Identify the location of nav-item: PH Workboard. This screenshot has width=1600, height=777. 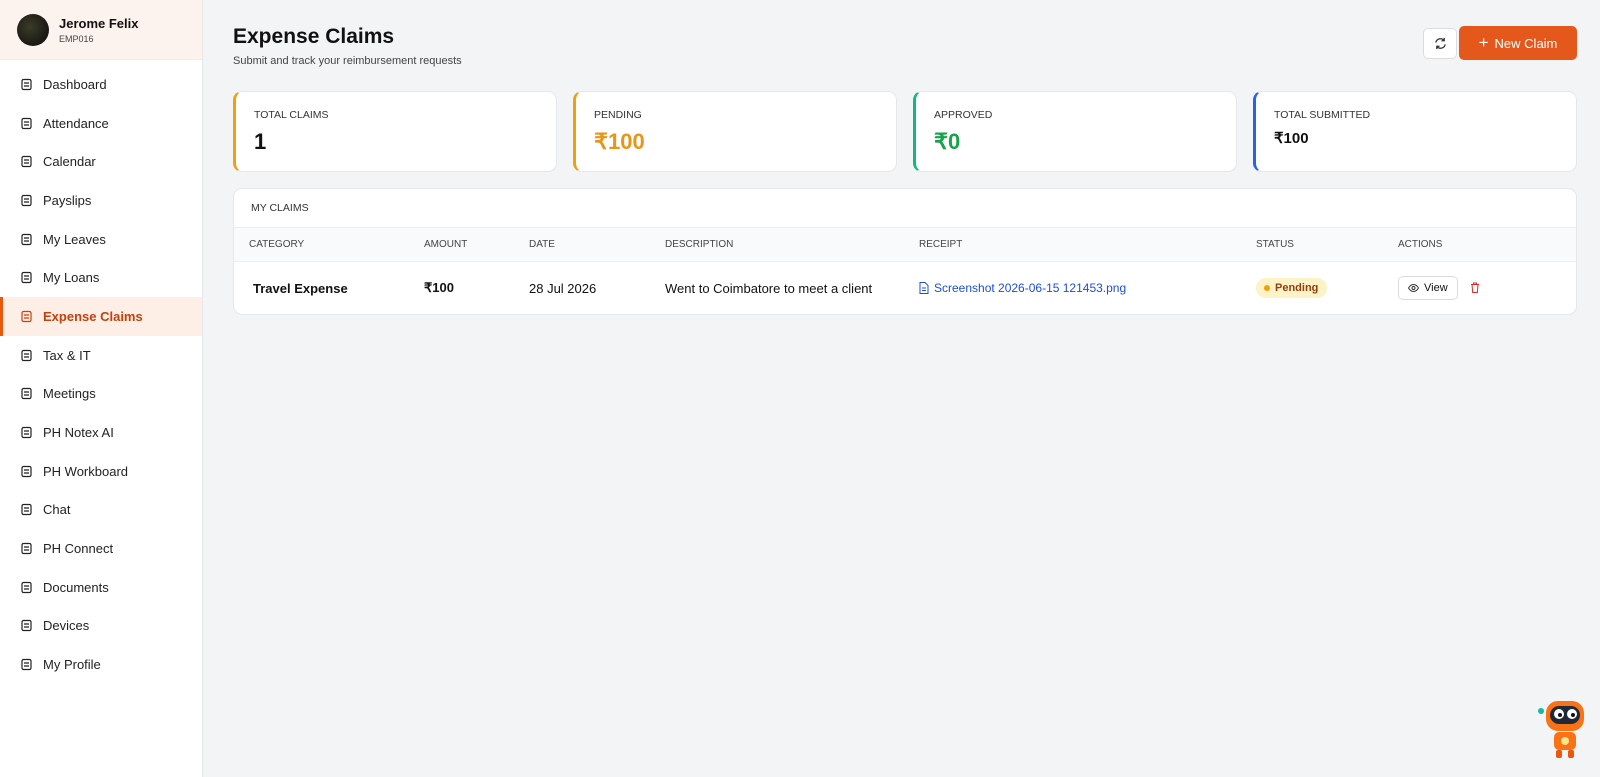
(101, 471).